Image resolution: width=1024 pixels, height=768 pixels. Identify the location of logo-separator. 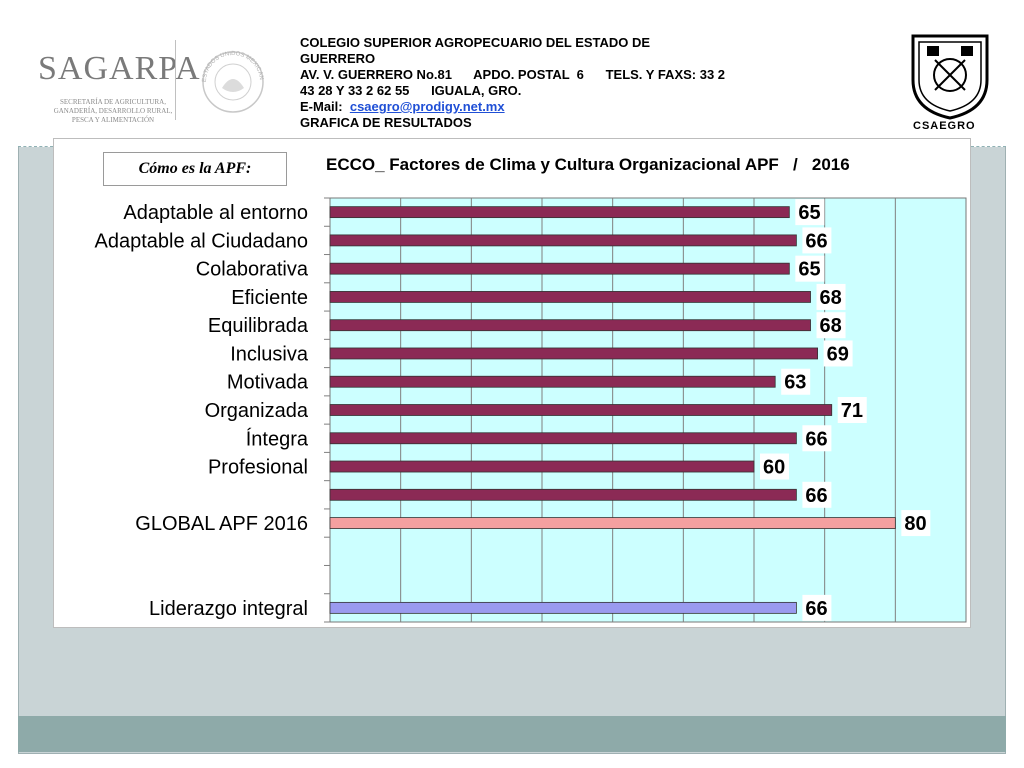
(175, 80).